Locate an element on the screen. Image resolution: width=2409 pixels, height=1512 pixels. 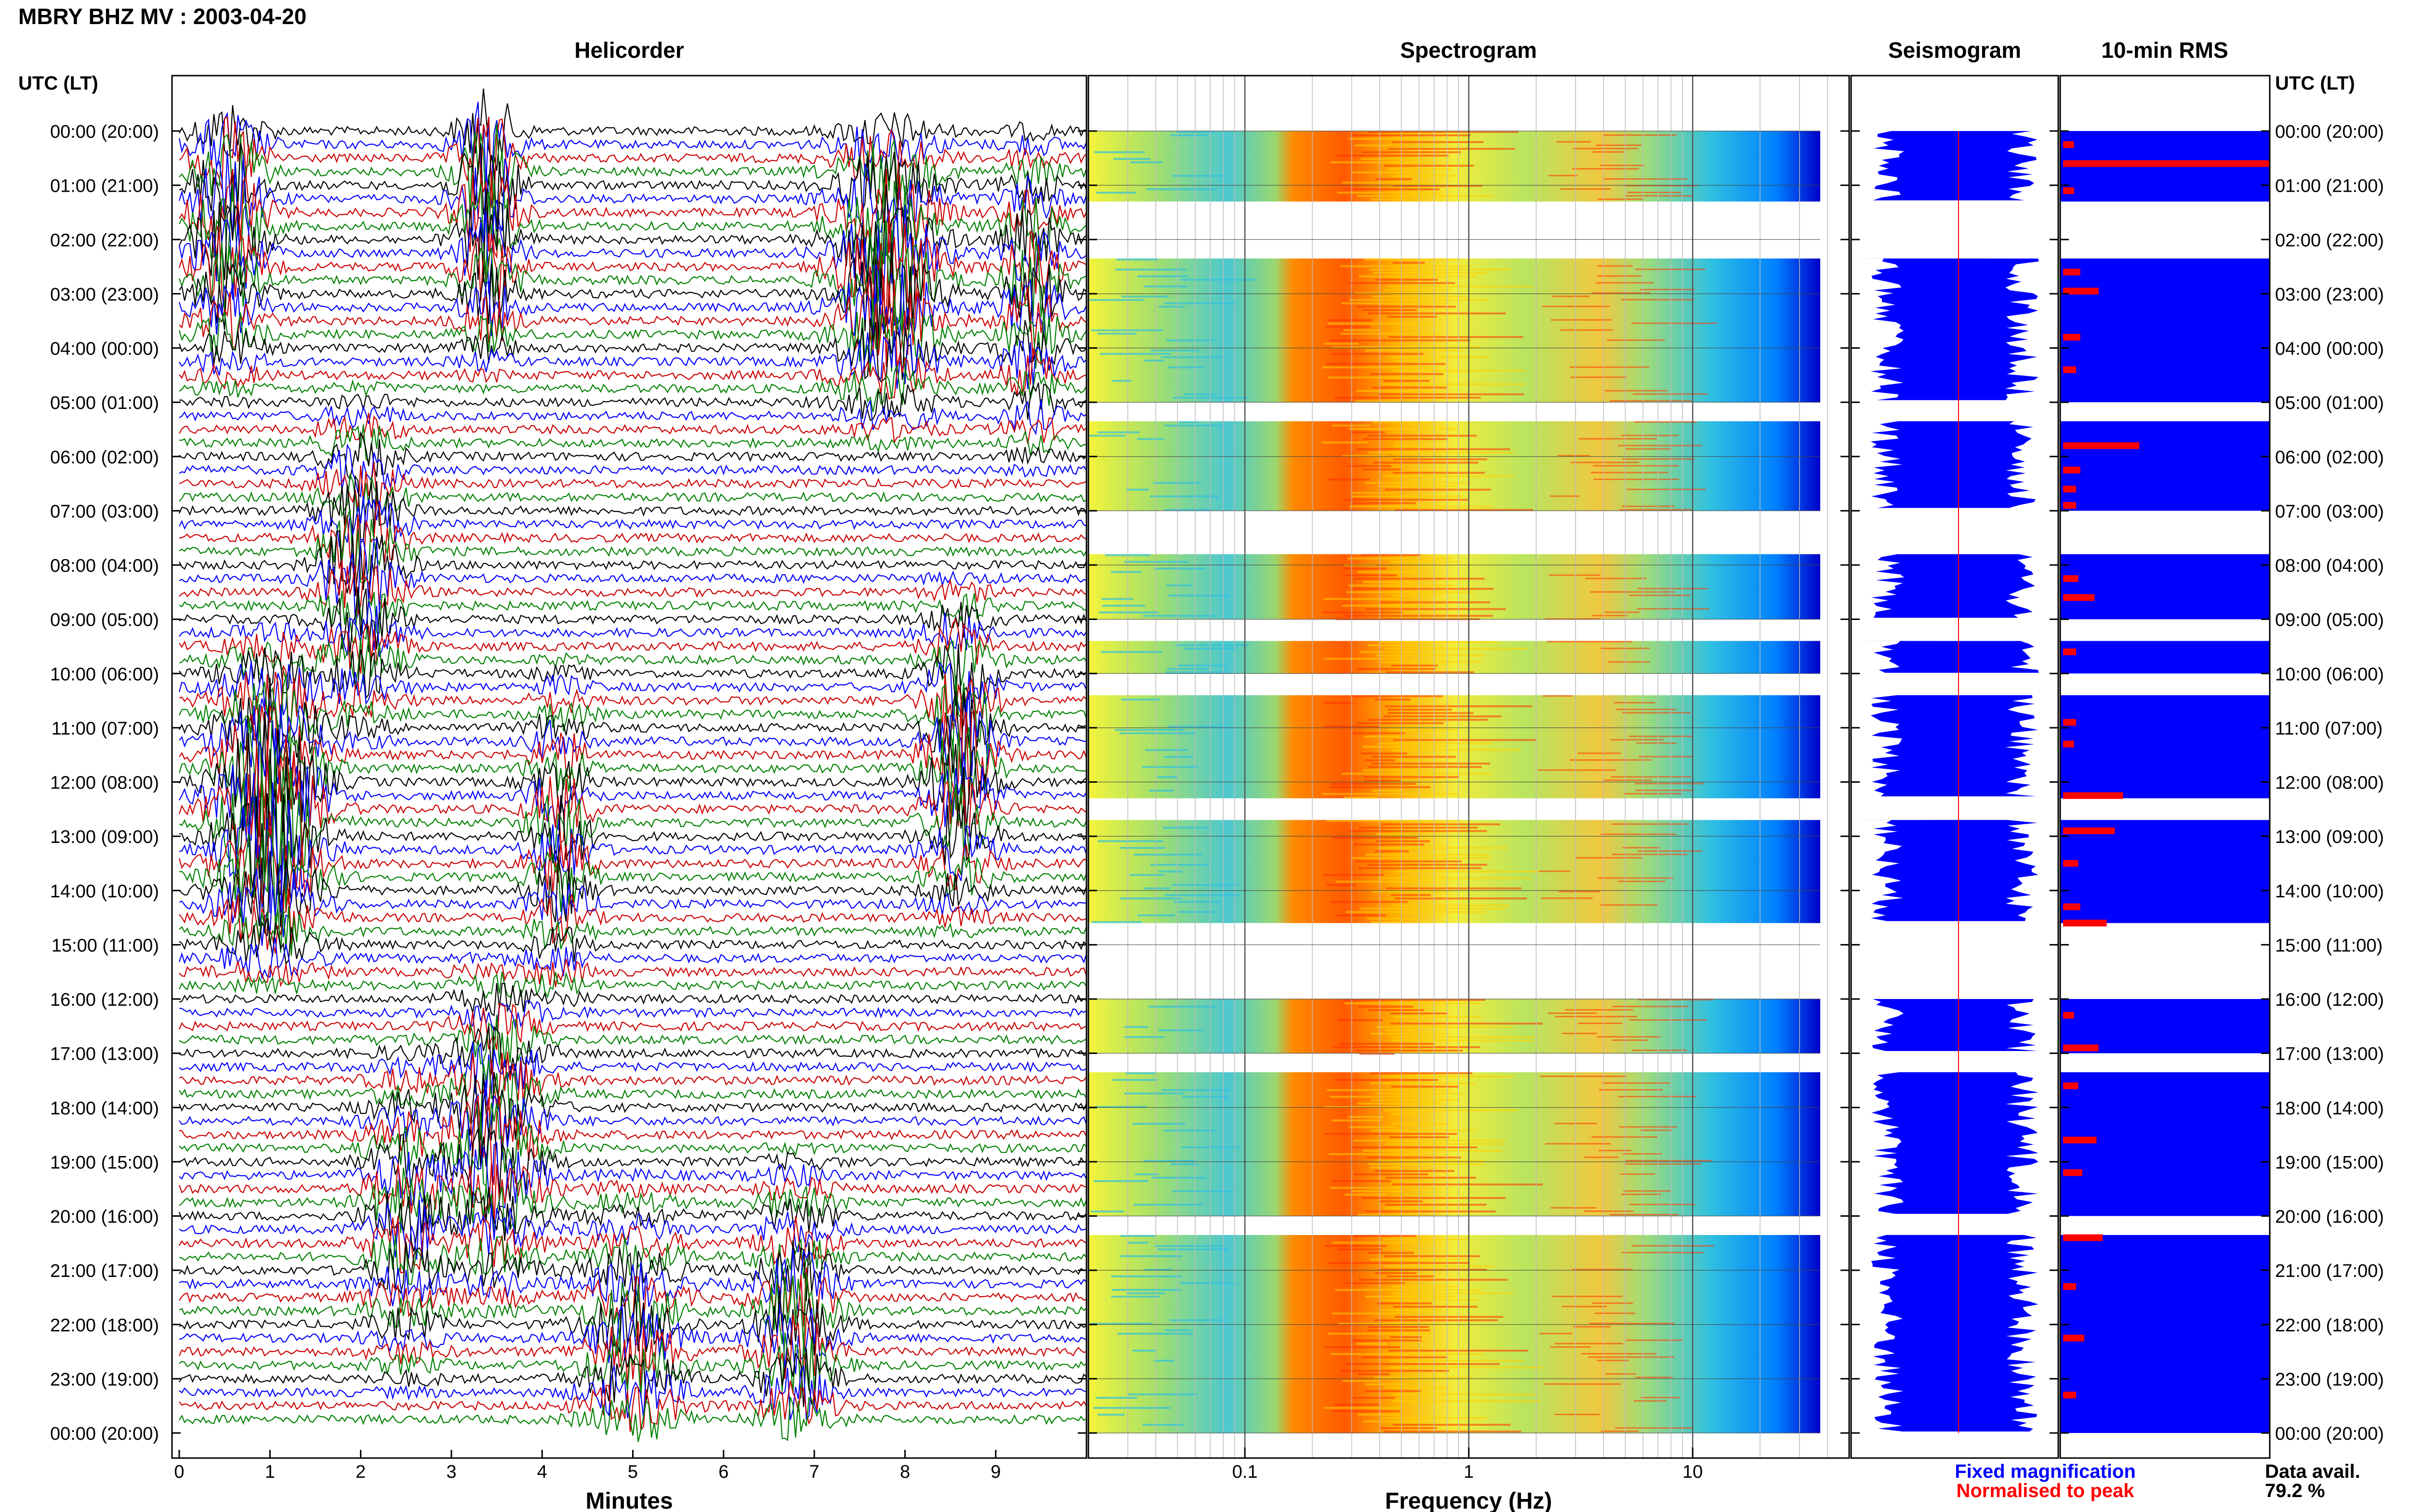
data-availability-label: Data avail. is located at coordinates (2312, 1471).